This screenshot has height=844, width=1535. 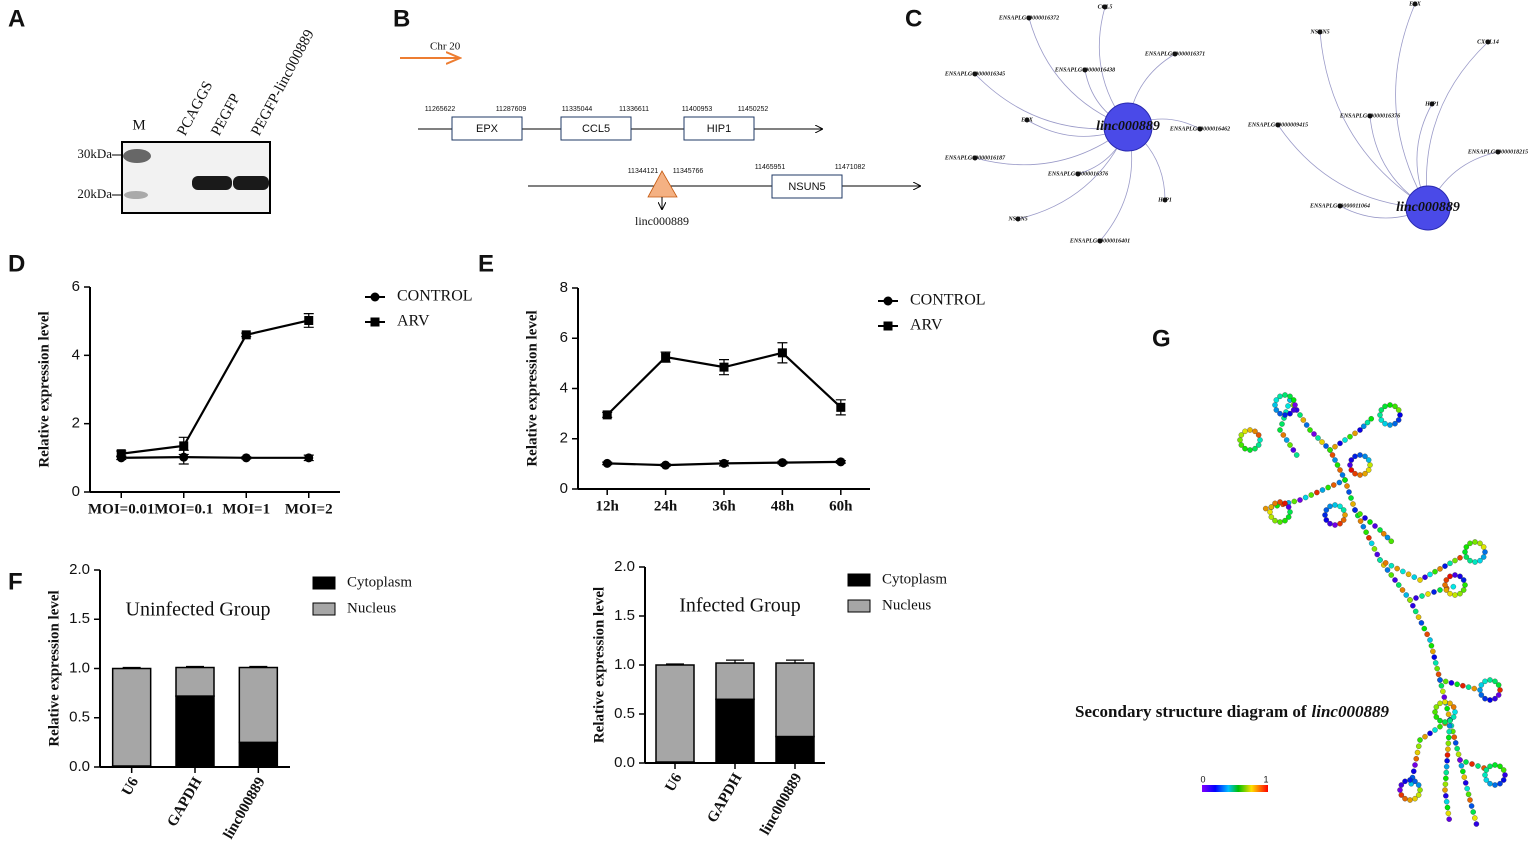 What do you see at coordinates (724, 506) in the screenshot?
I see `x-tick-label: 36h` at bounding box center [724, 506].